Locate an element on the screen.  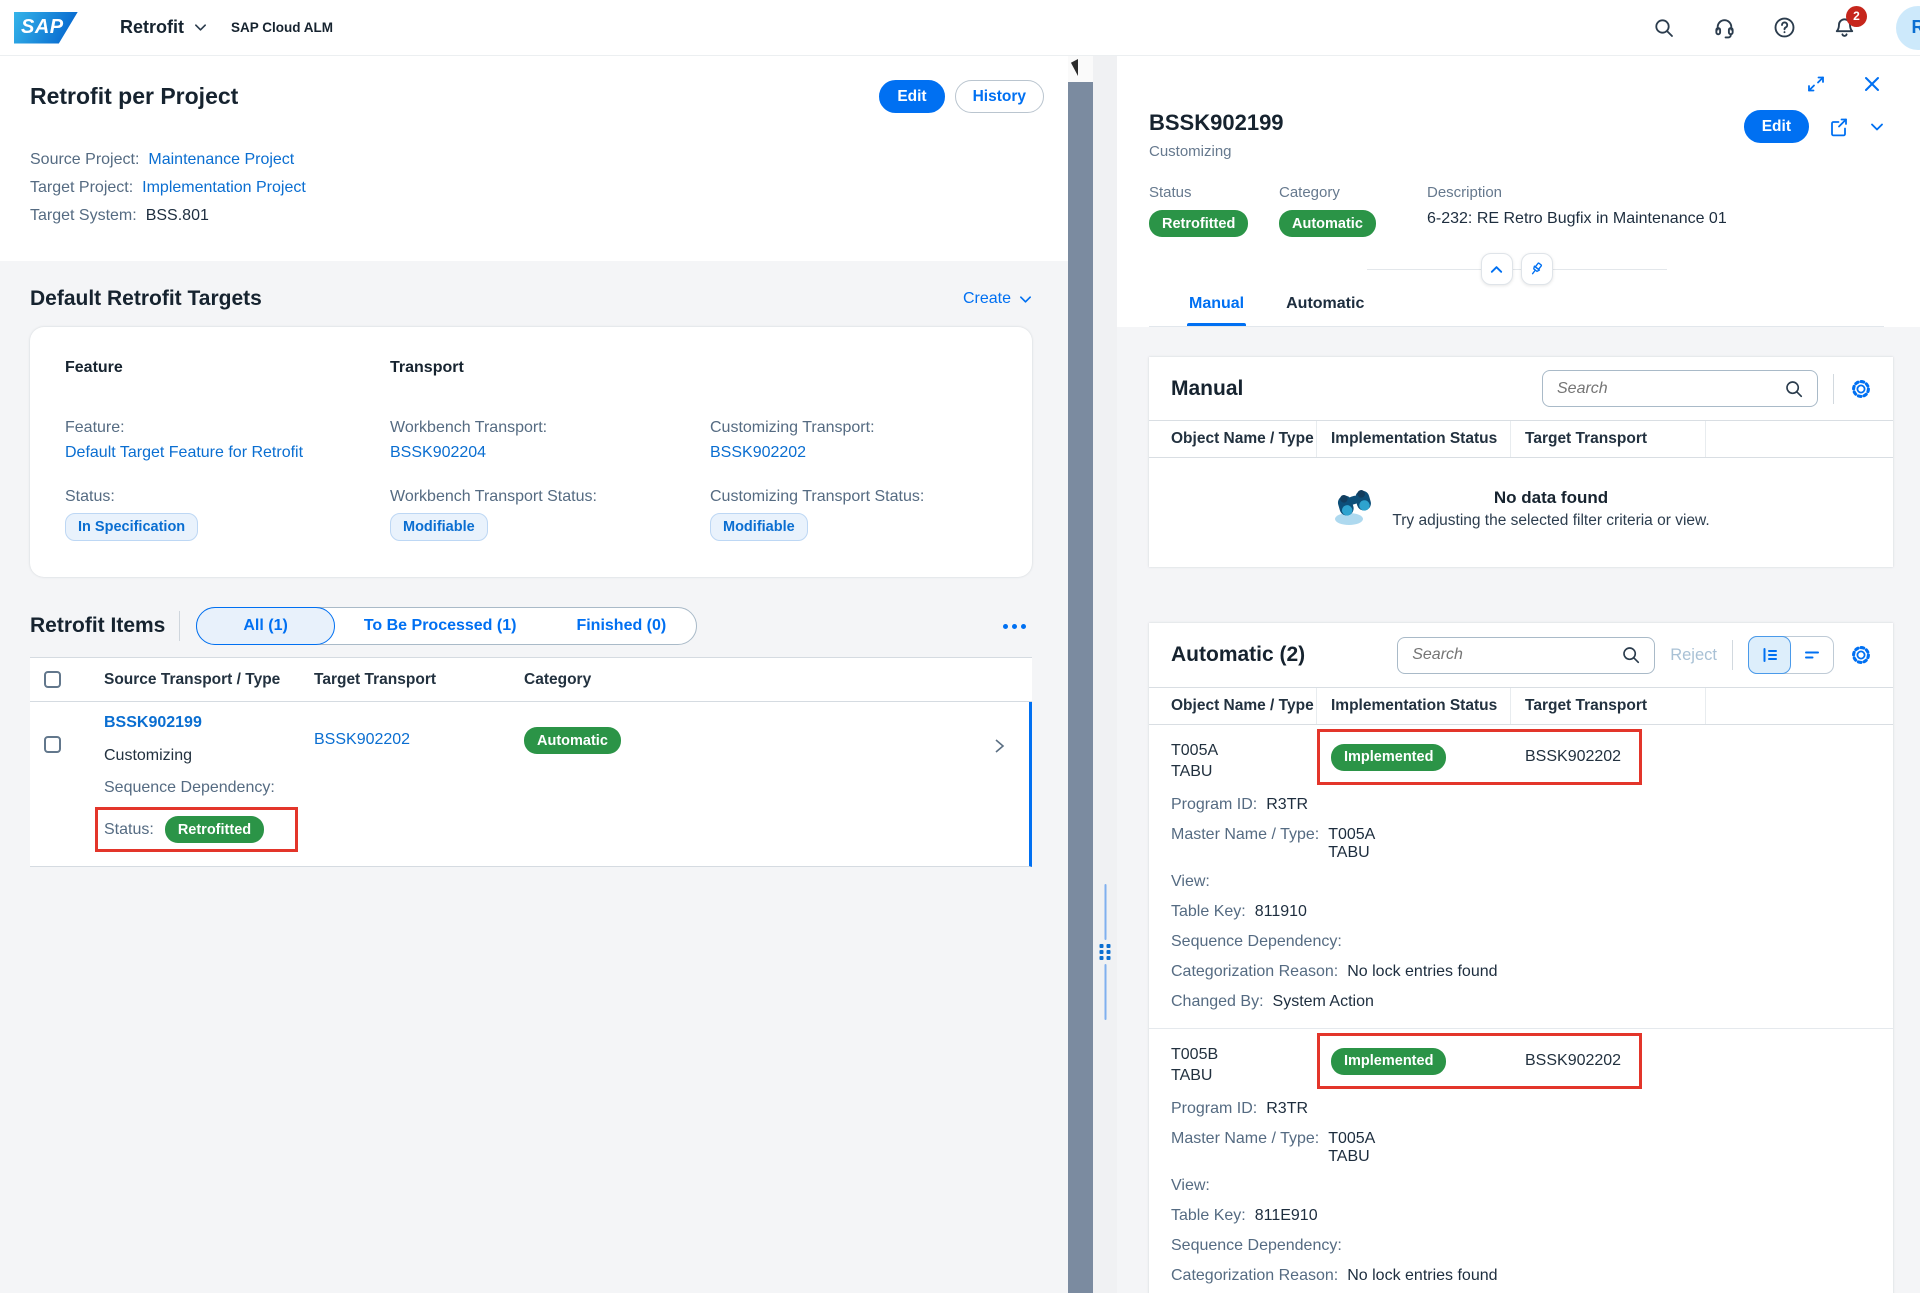
items-filter-segmented: All (1) To Be Processed (1) Finished (0) is located at coordinates (447, 626).